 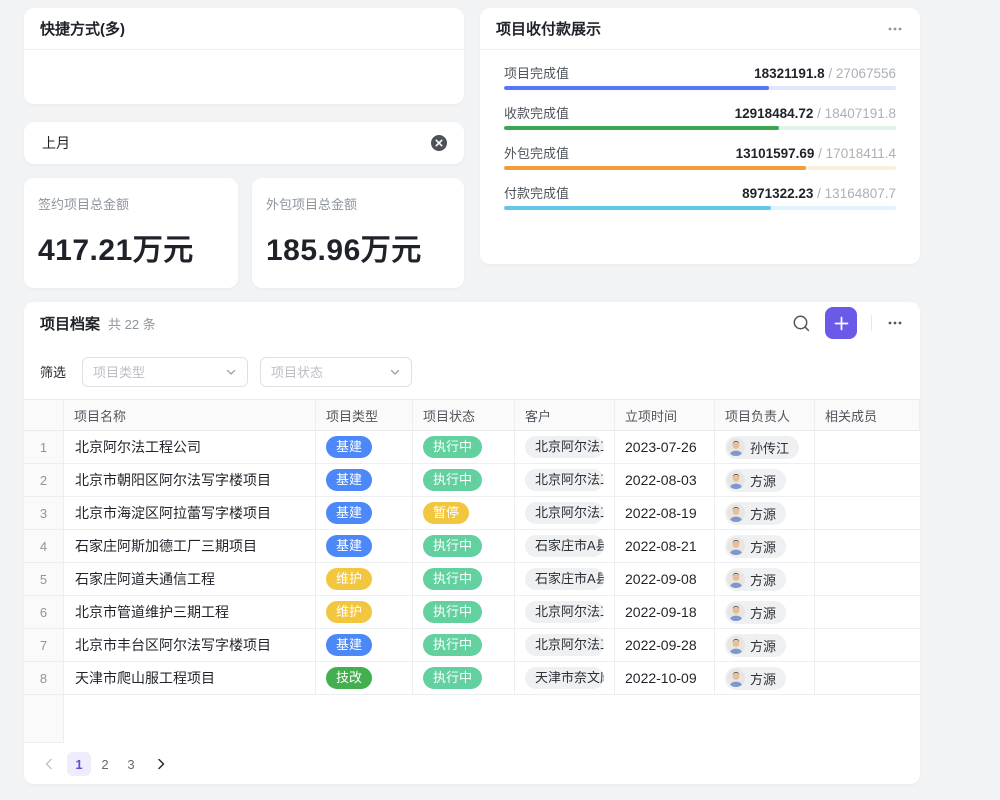 I want to click on metric-card-outsource-total: 外包项目总金额 185.96万元, so click(x=358, y=233).